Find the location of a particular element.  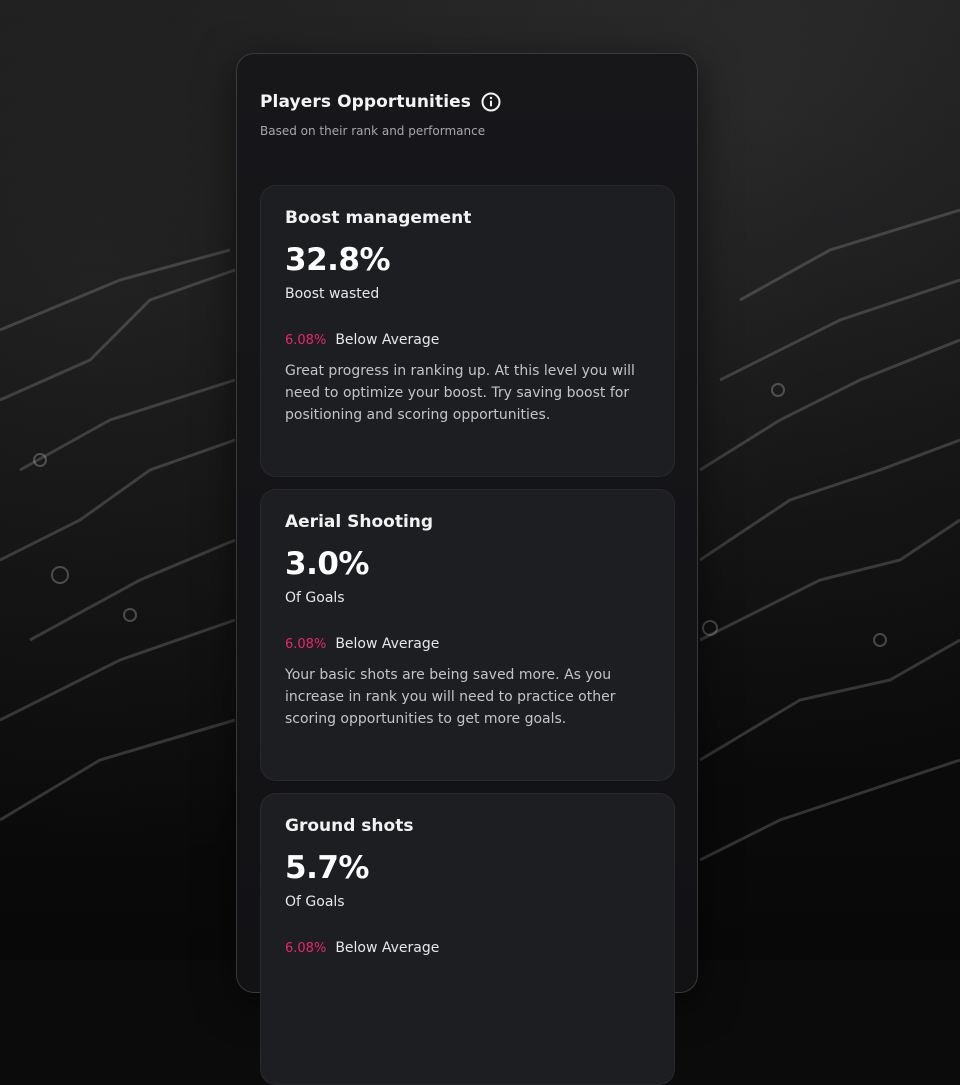

info-icon-svg is located at coordinates (491, 102).